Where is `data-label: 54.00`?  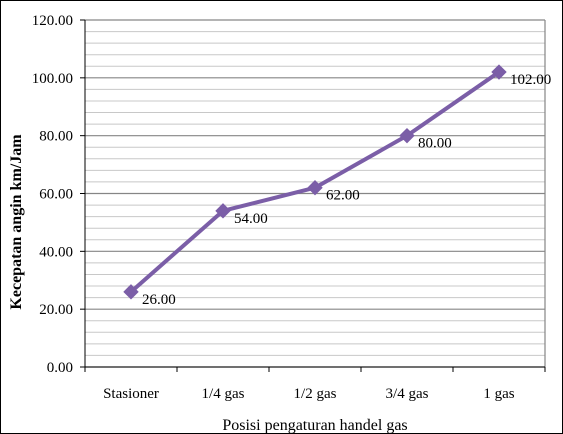 data-label: 54.00 is located at coordinates (251, 219).